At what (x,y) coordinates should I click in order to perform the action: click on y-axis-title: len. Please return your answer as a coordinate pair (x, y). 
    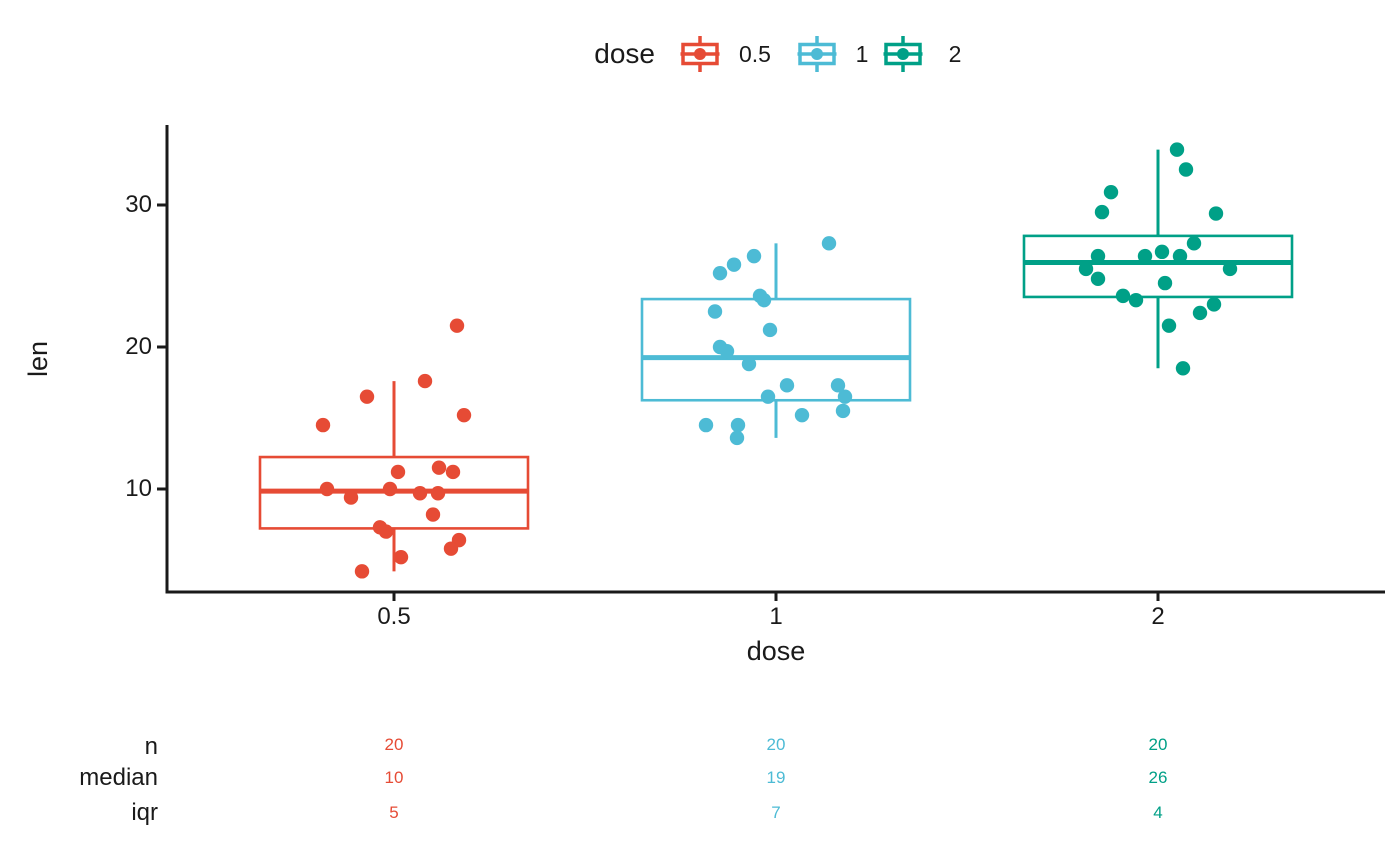
    Looking at the image, I should click on (38, 359).